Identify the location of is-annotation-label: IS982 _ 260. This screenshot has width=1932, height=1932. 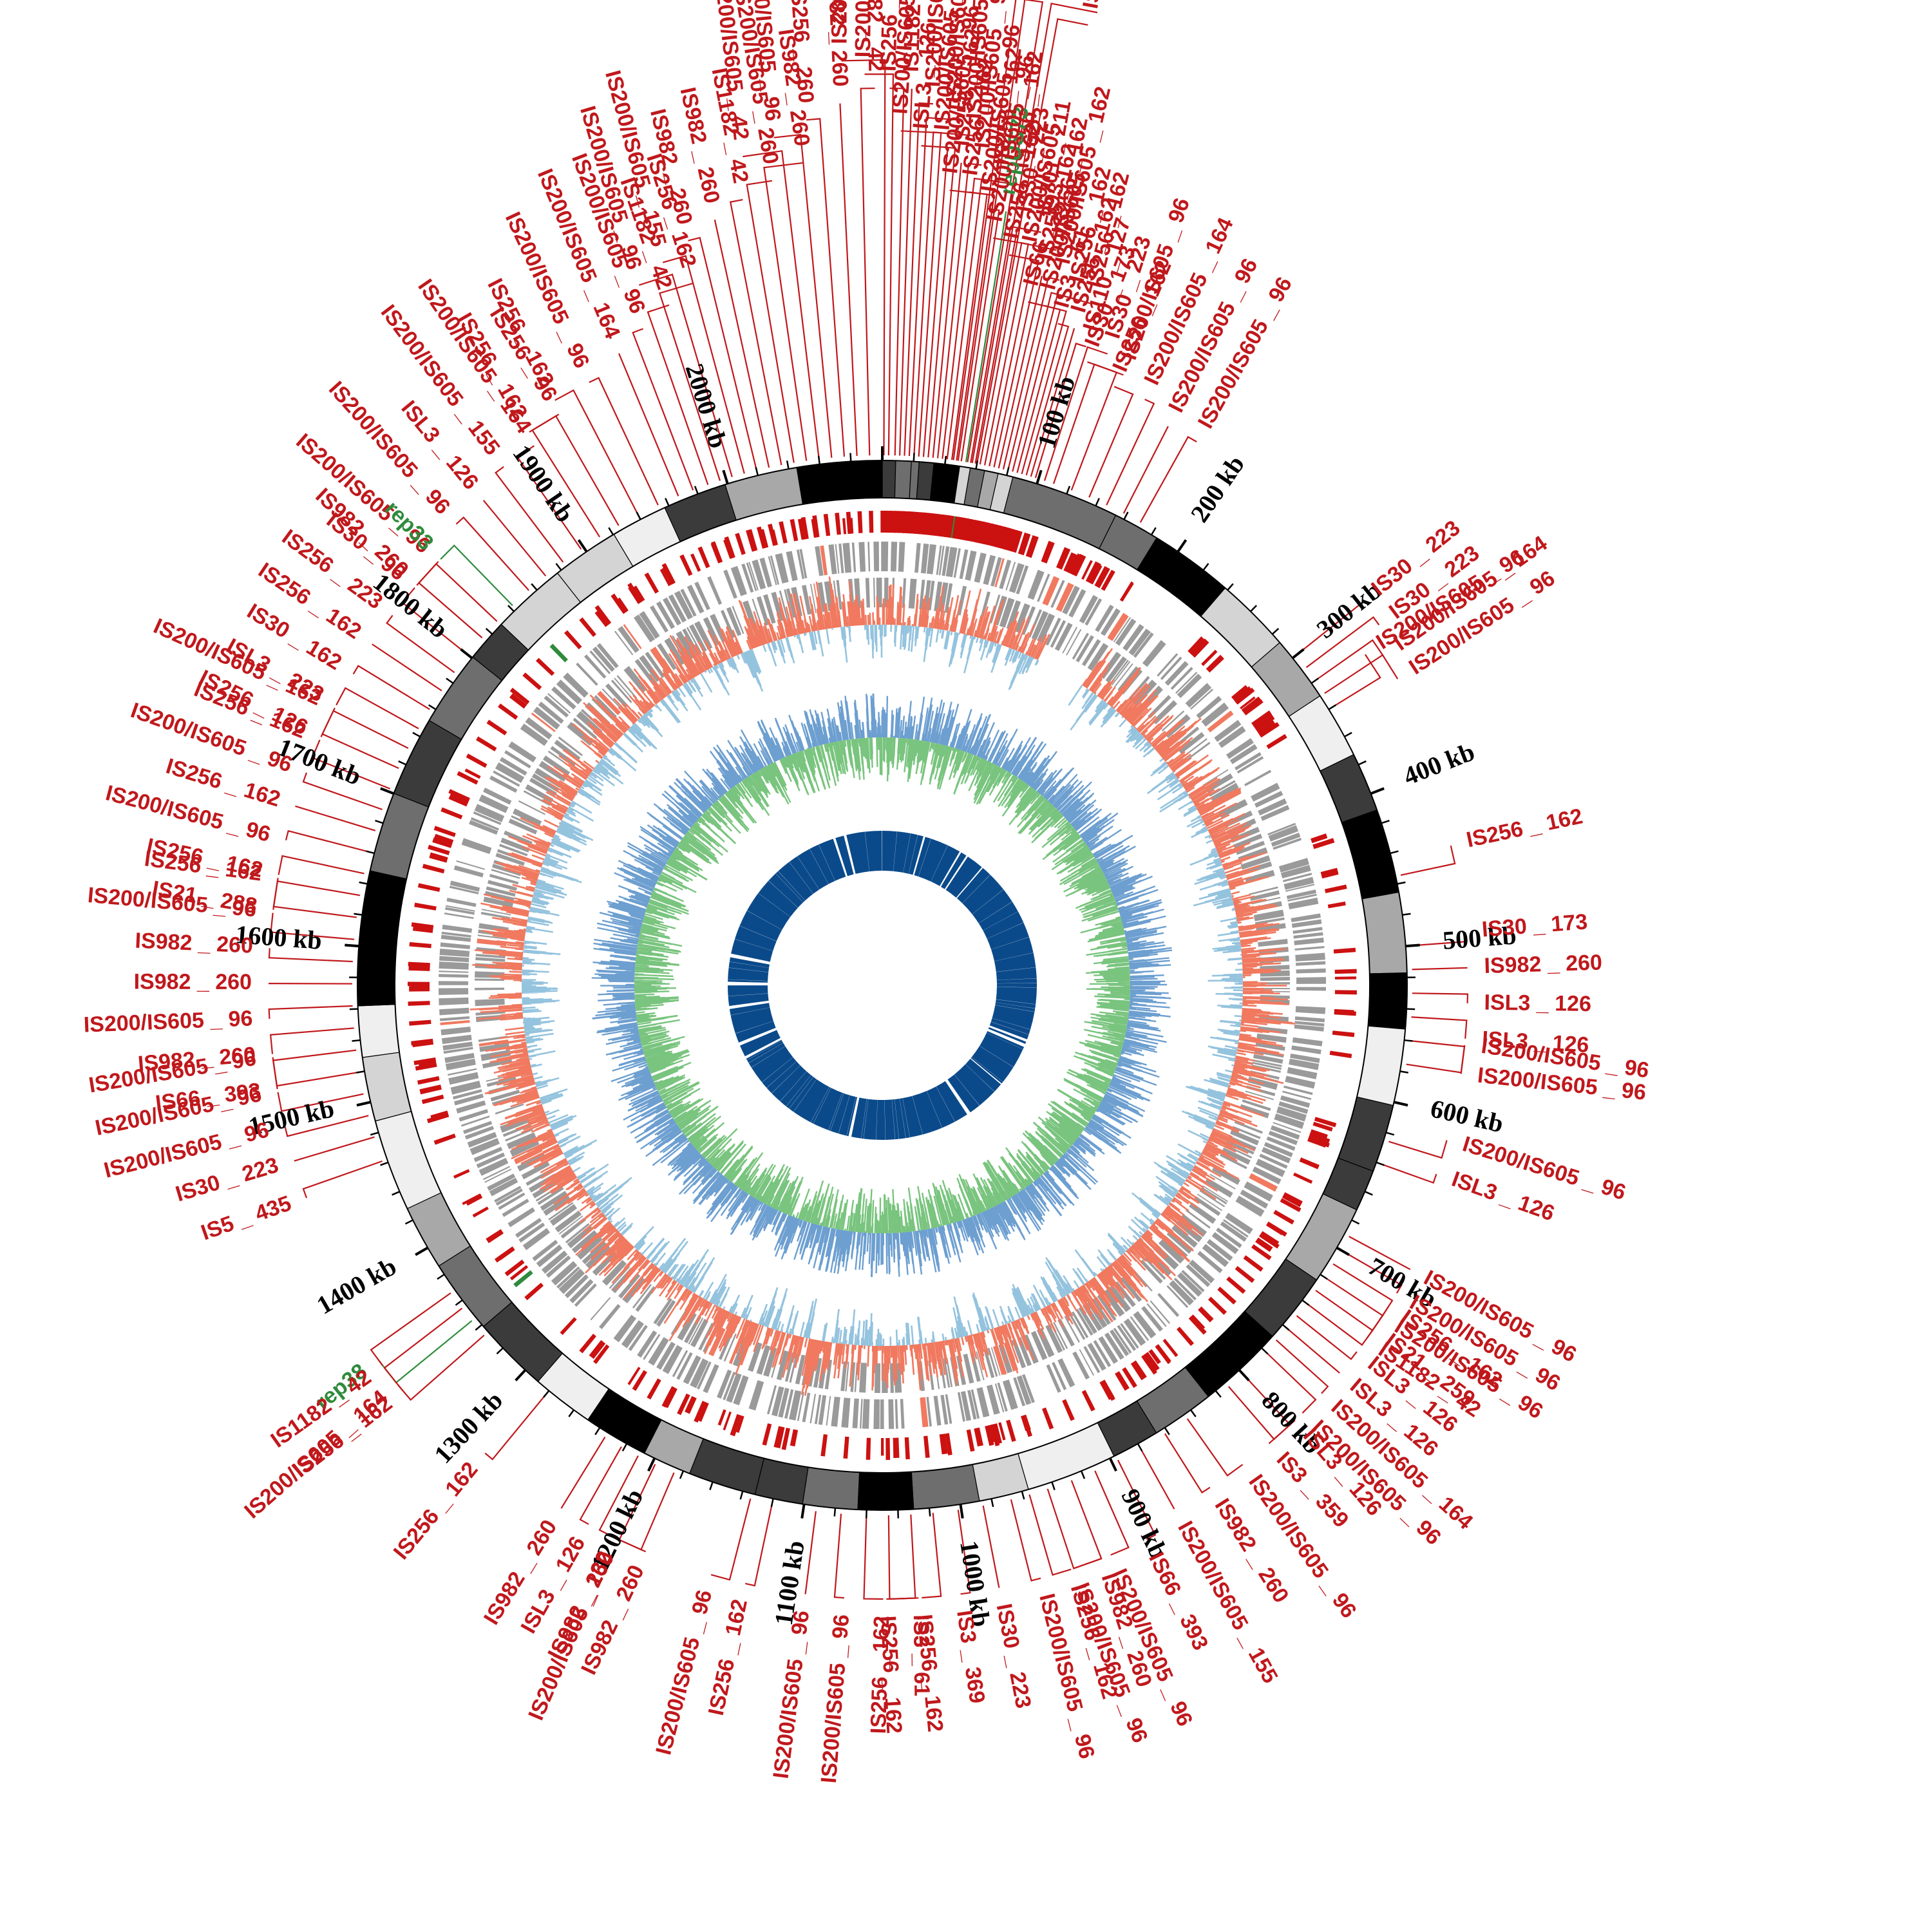
(1543, 965).